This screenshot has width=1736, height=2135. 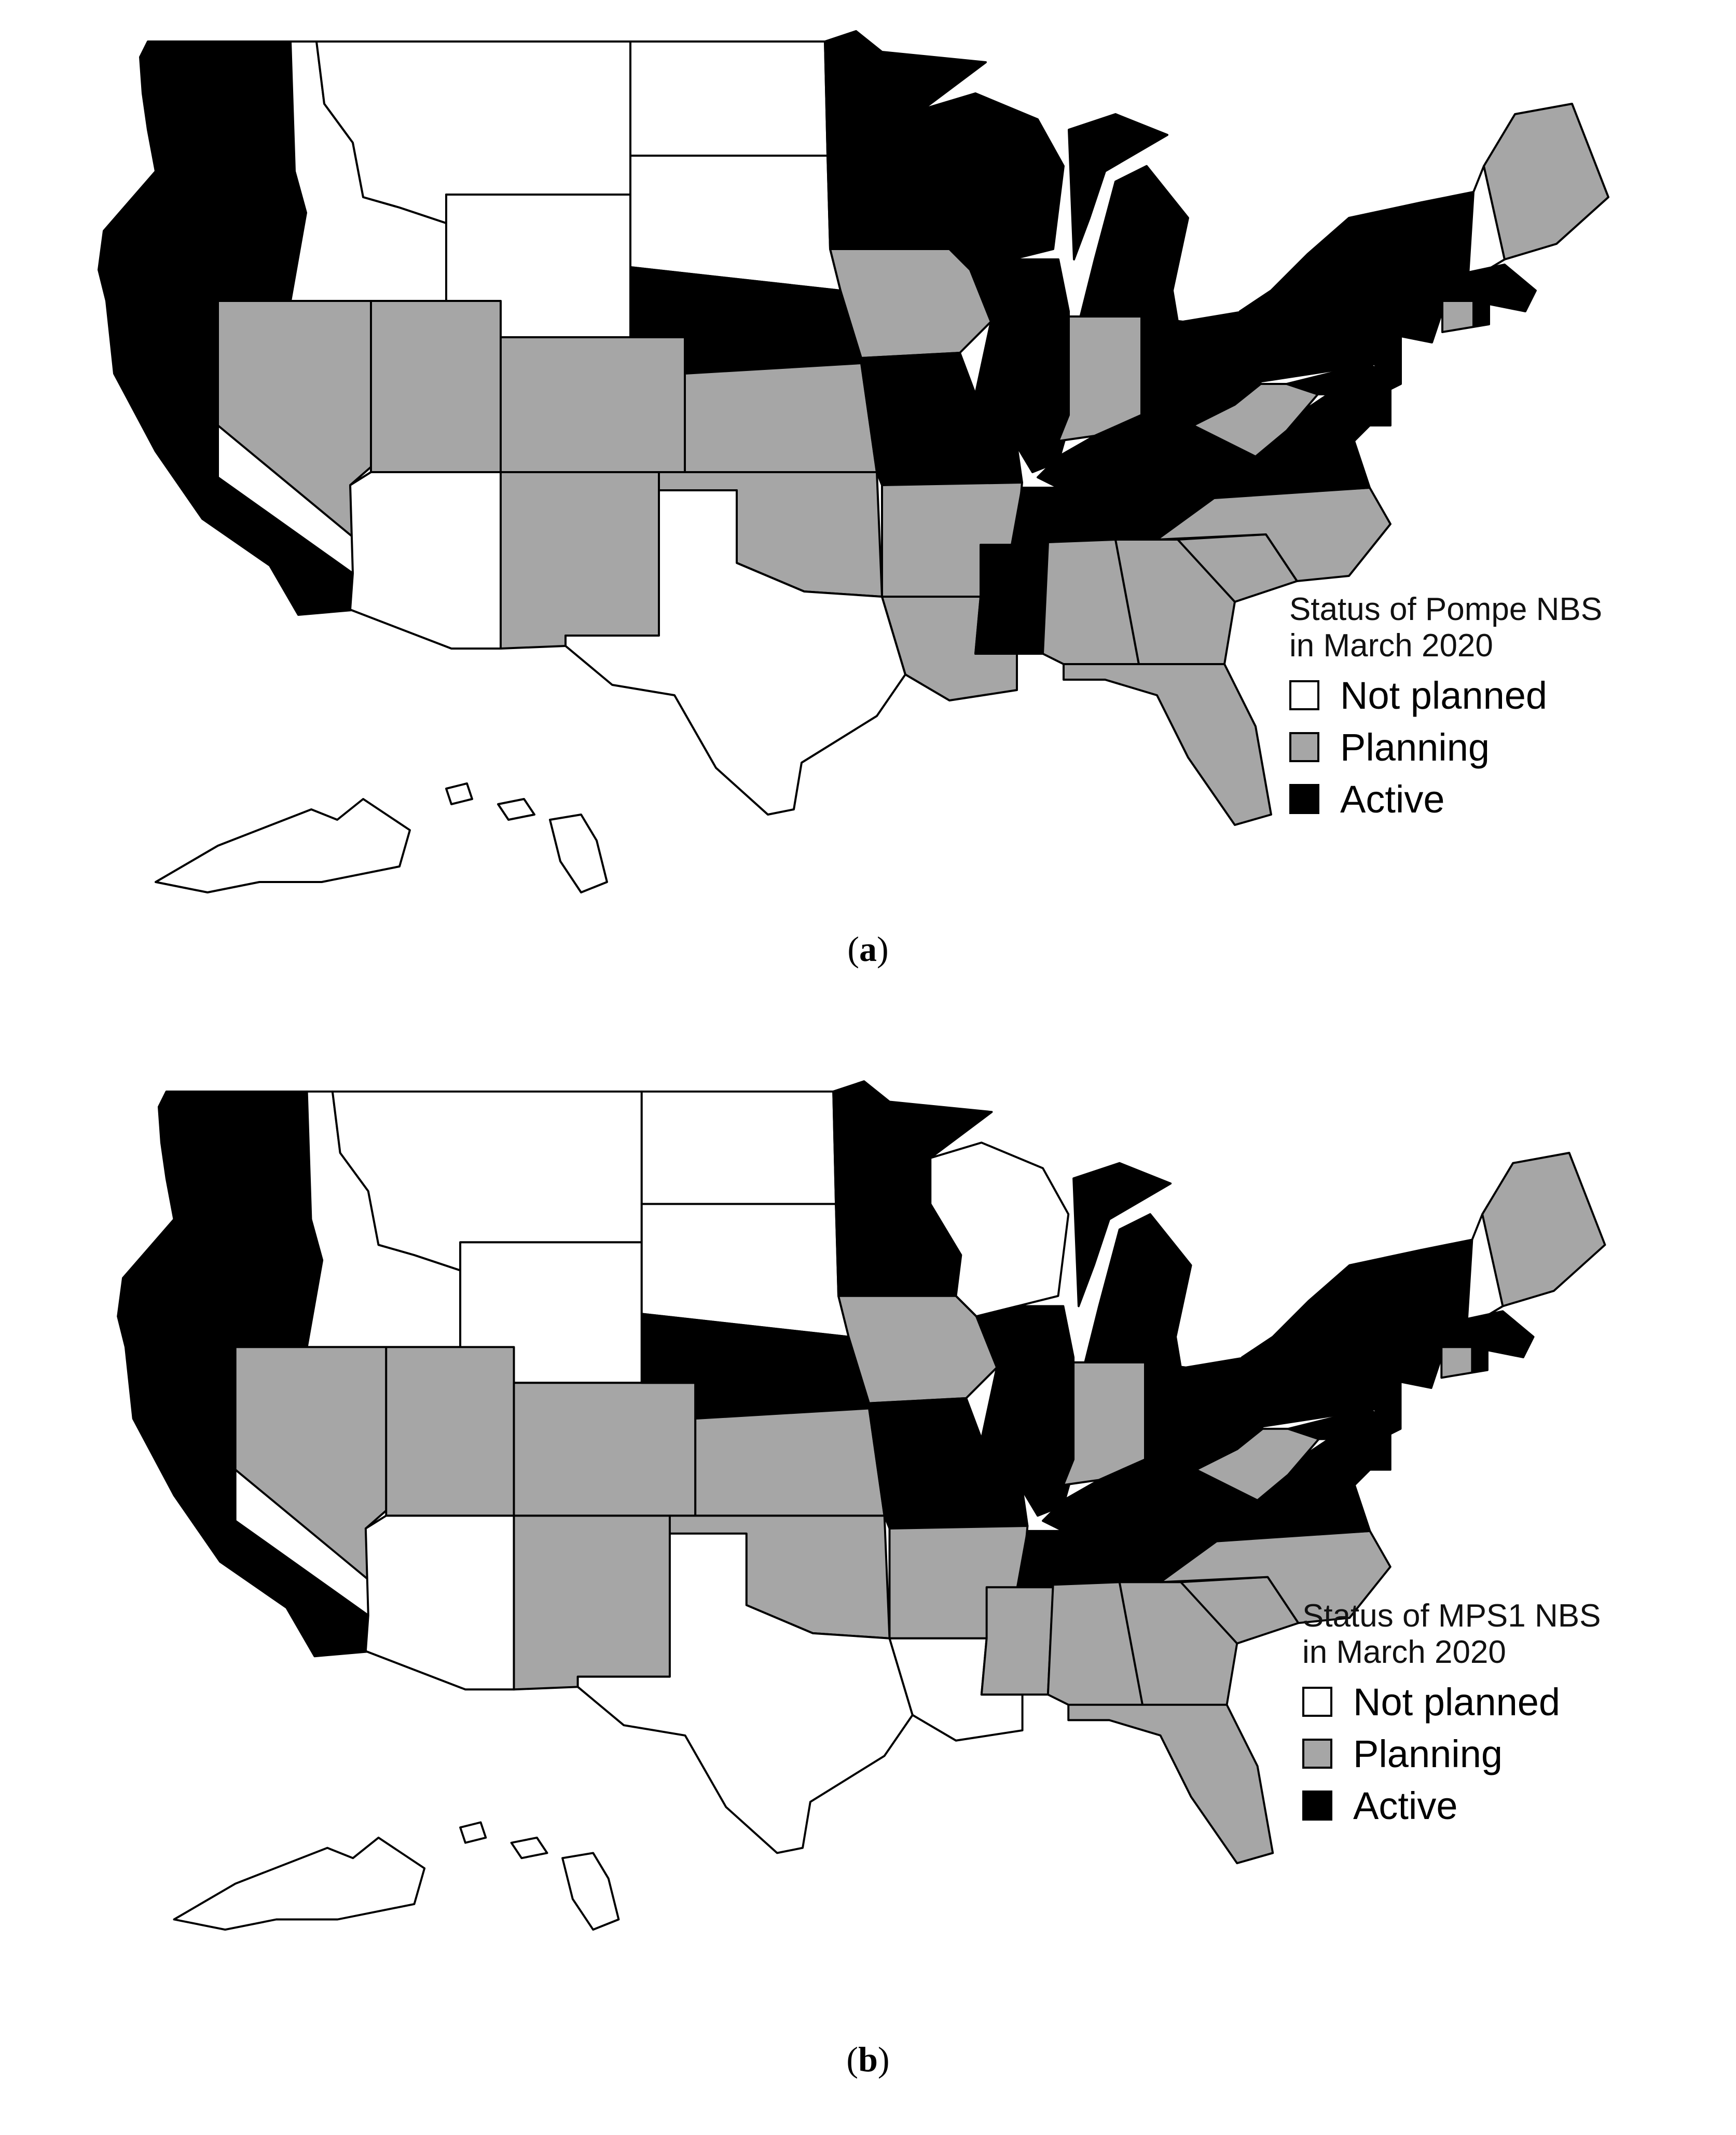 What do you see at coordinates (868, 949) in the screenshot?
I see `caption-a: (a)` at bounding box center [868, 949].